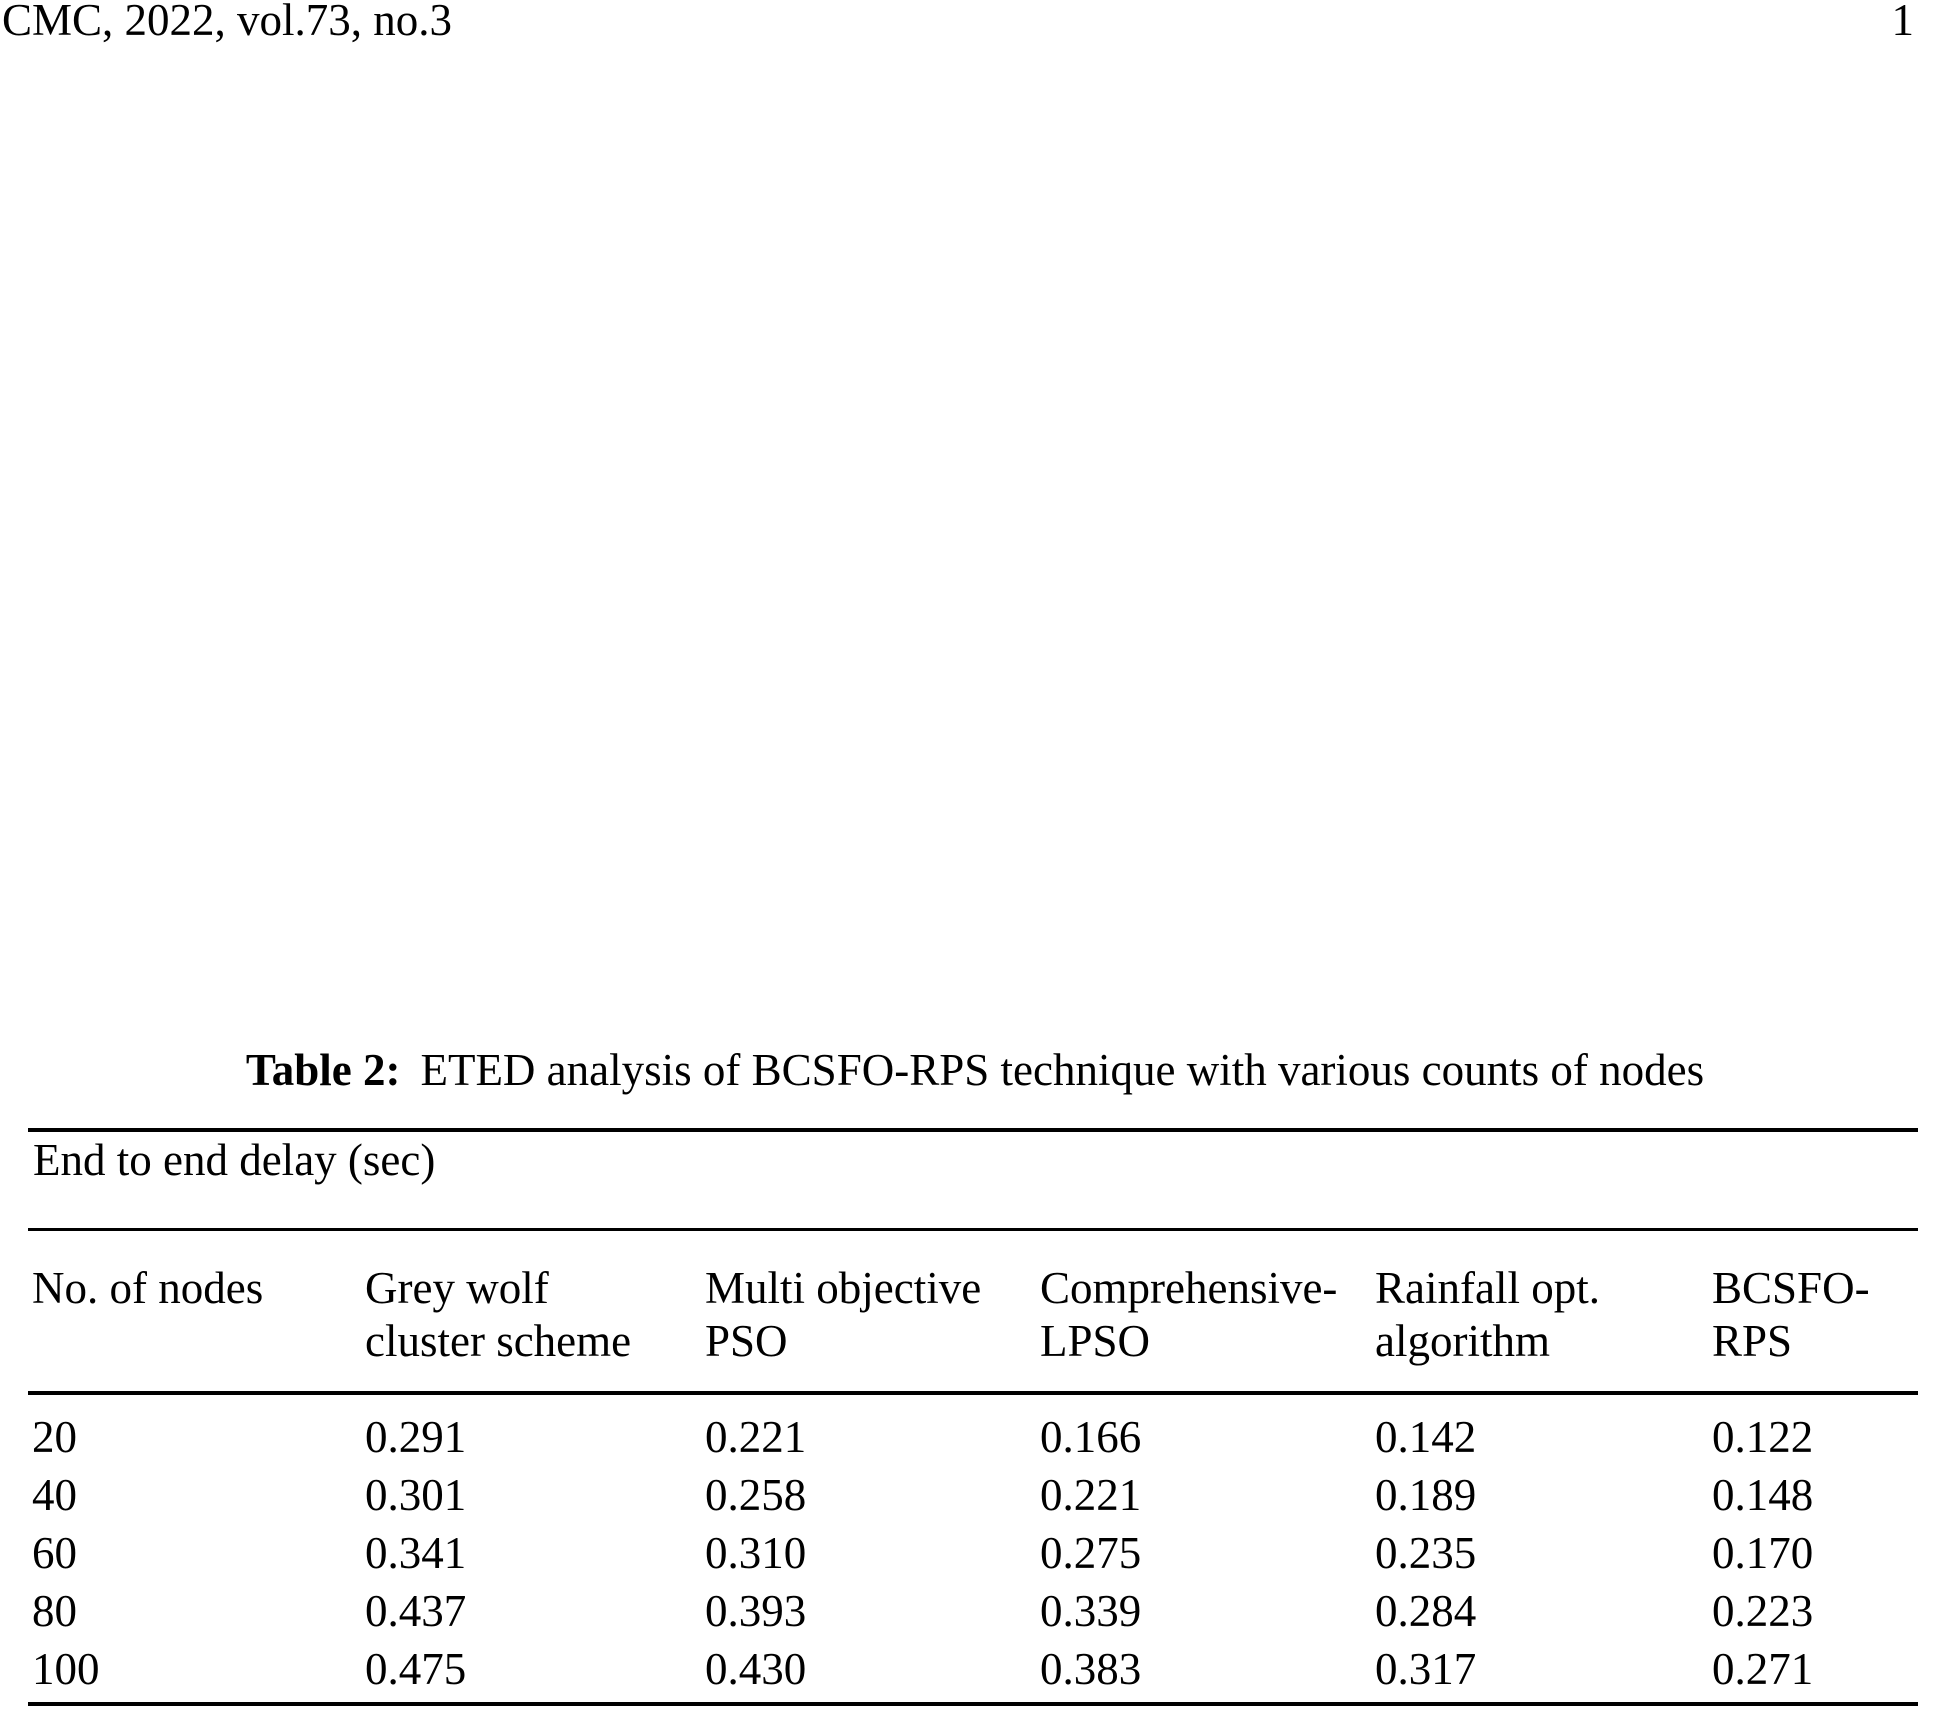  I want to click on table-cell: 0.235, so click(1426, 1553).